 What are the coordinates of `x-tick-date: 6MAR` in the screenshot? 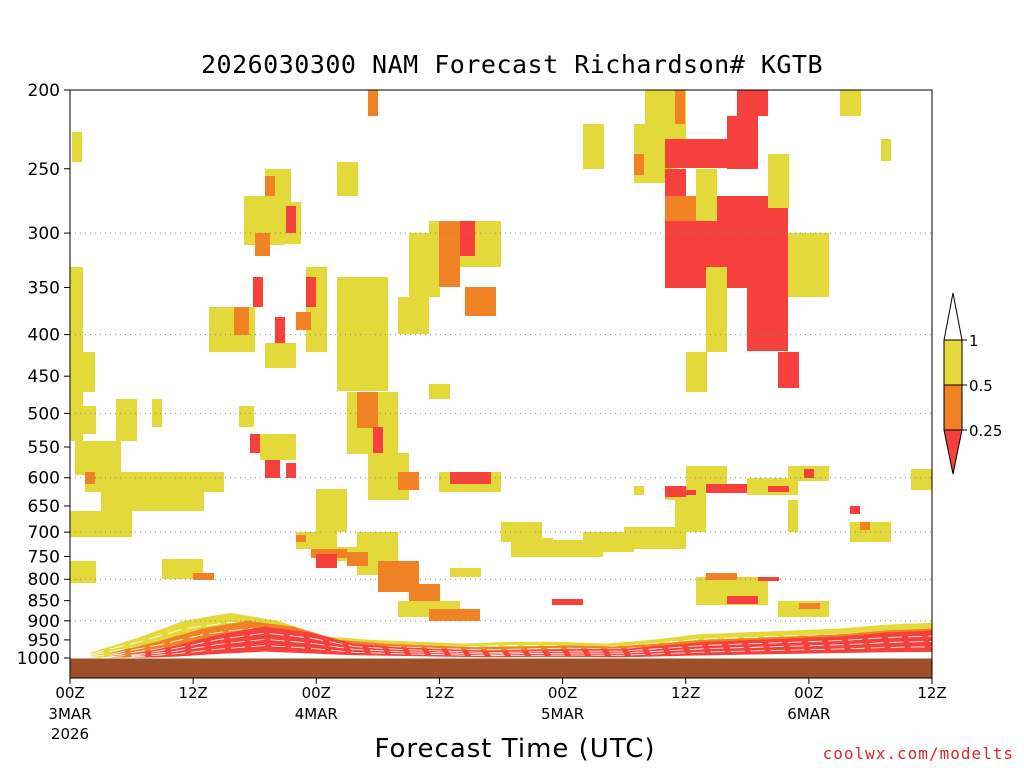 It's located at (808, 714).